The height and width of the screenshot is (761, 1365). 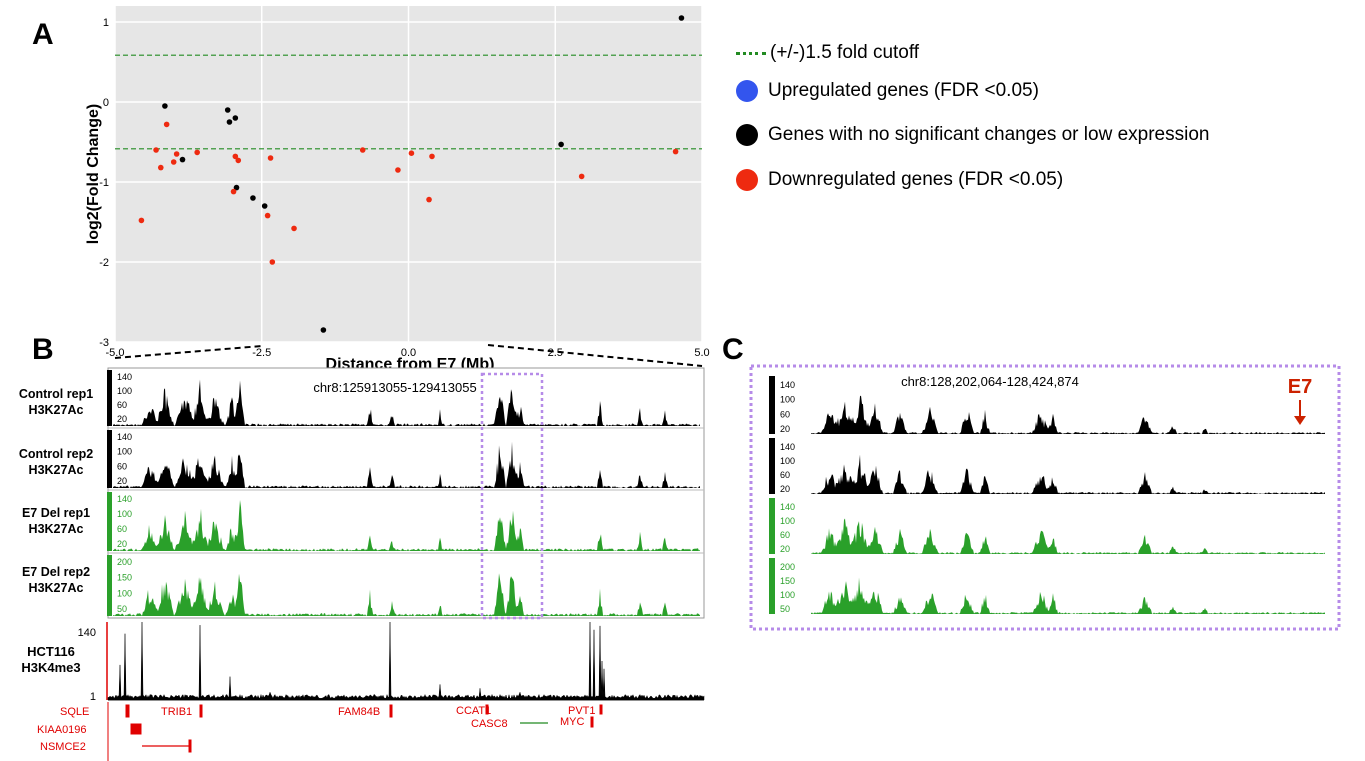 What do you see at coordinates (63, 747) in the screenshot?
I see `gene-label-nsmce2: NSMCE2` at bounding box center [63, 747].